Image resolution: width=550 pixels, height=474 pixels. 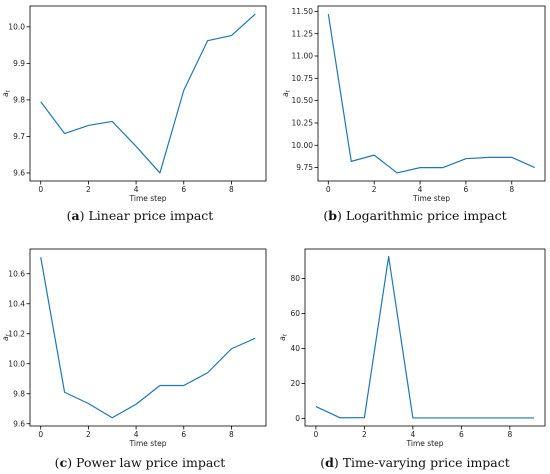 What do you see at coordinates (16, 273) in the screenshot?
I see `y-tick-label: 10.6` at bounding box center [16, 273].